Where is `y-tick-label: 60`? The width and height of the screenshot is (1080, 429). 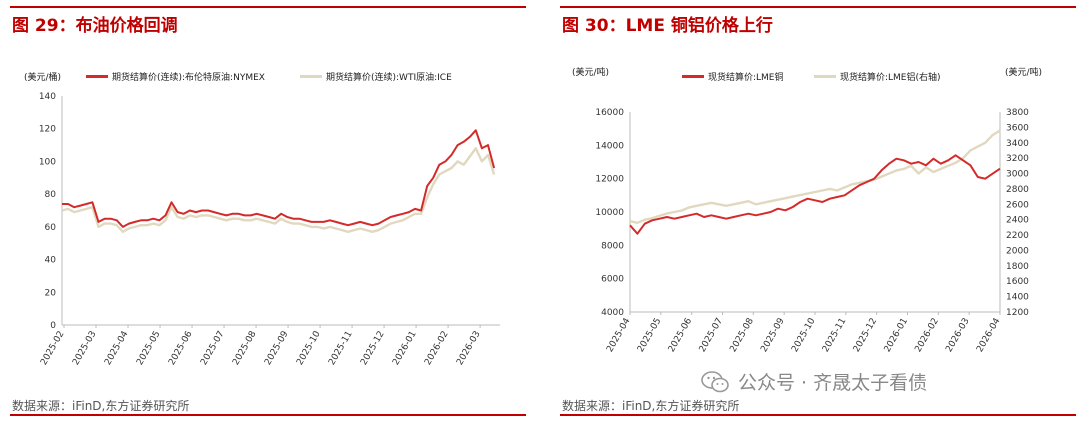
y-tick-label: 60 is located at coordinates (51, 228).